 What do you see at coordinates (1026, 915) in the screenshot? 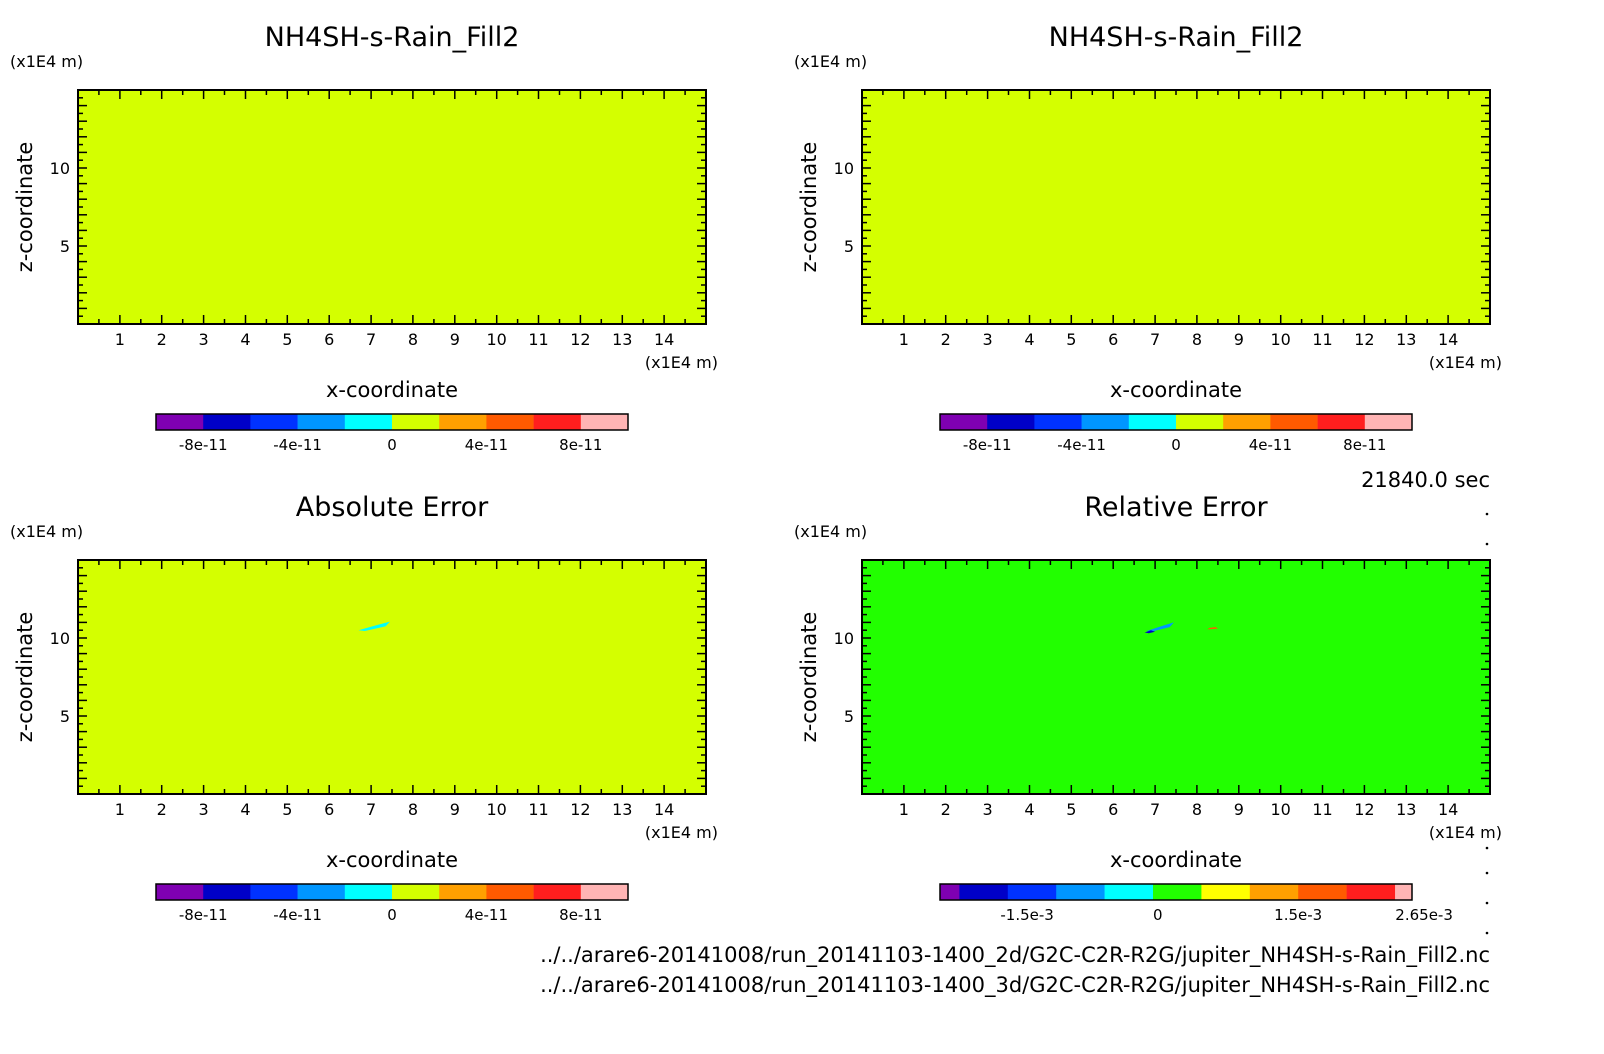
I see `colorbar-label: -1.5e-3` at bounding box center [1026, 915].